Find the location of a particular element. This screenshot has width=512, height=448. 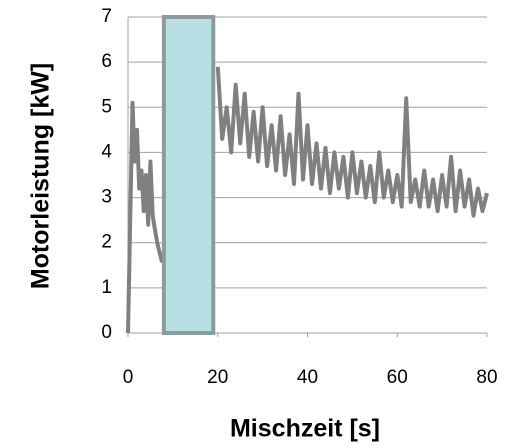

highlight-region is located at coordinates (188, 175).